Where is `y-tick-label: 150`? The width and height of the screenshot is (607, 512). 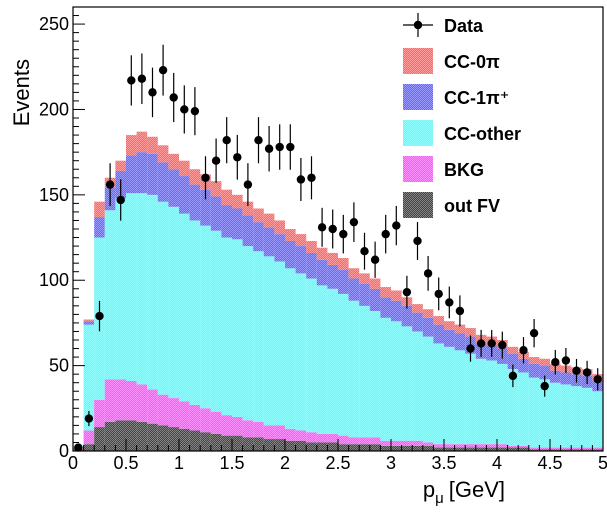
y-tick-label: 150 is located at coordinates (54, 195).